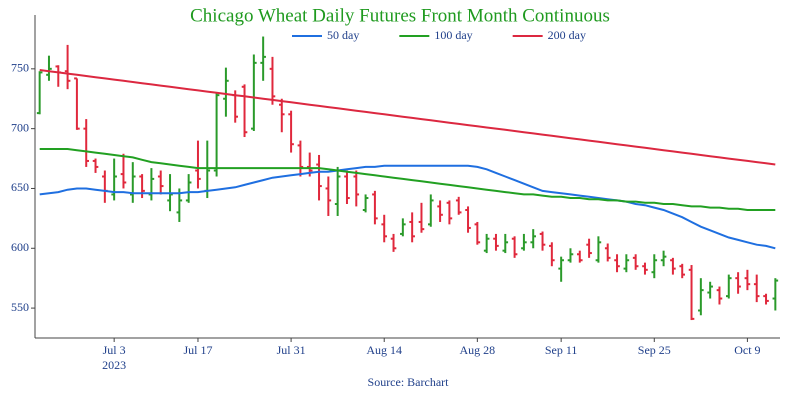 This screenshot has height=400, width=800. I want to click on legend-label: 200 day, so click(567, 35).